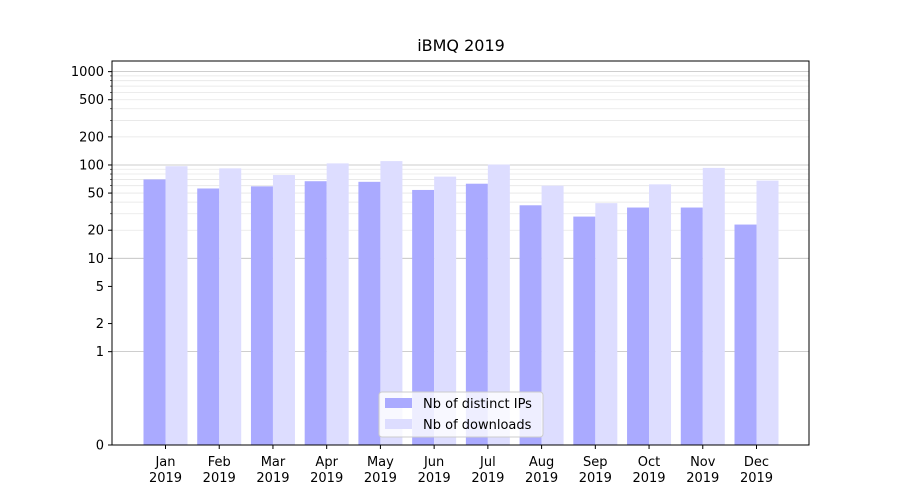 This screenshot has width=900, height=500. Describe the element at coordinates (87, 72) in the screenshot. I see `y-tick-label: 1000` at that location.